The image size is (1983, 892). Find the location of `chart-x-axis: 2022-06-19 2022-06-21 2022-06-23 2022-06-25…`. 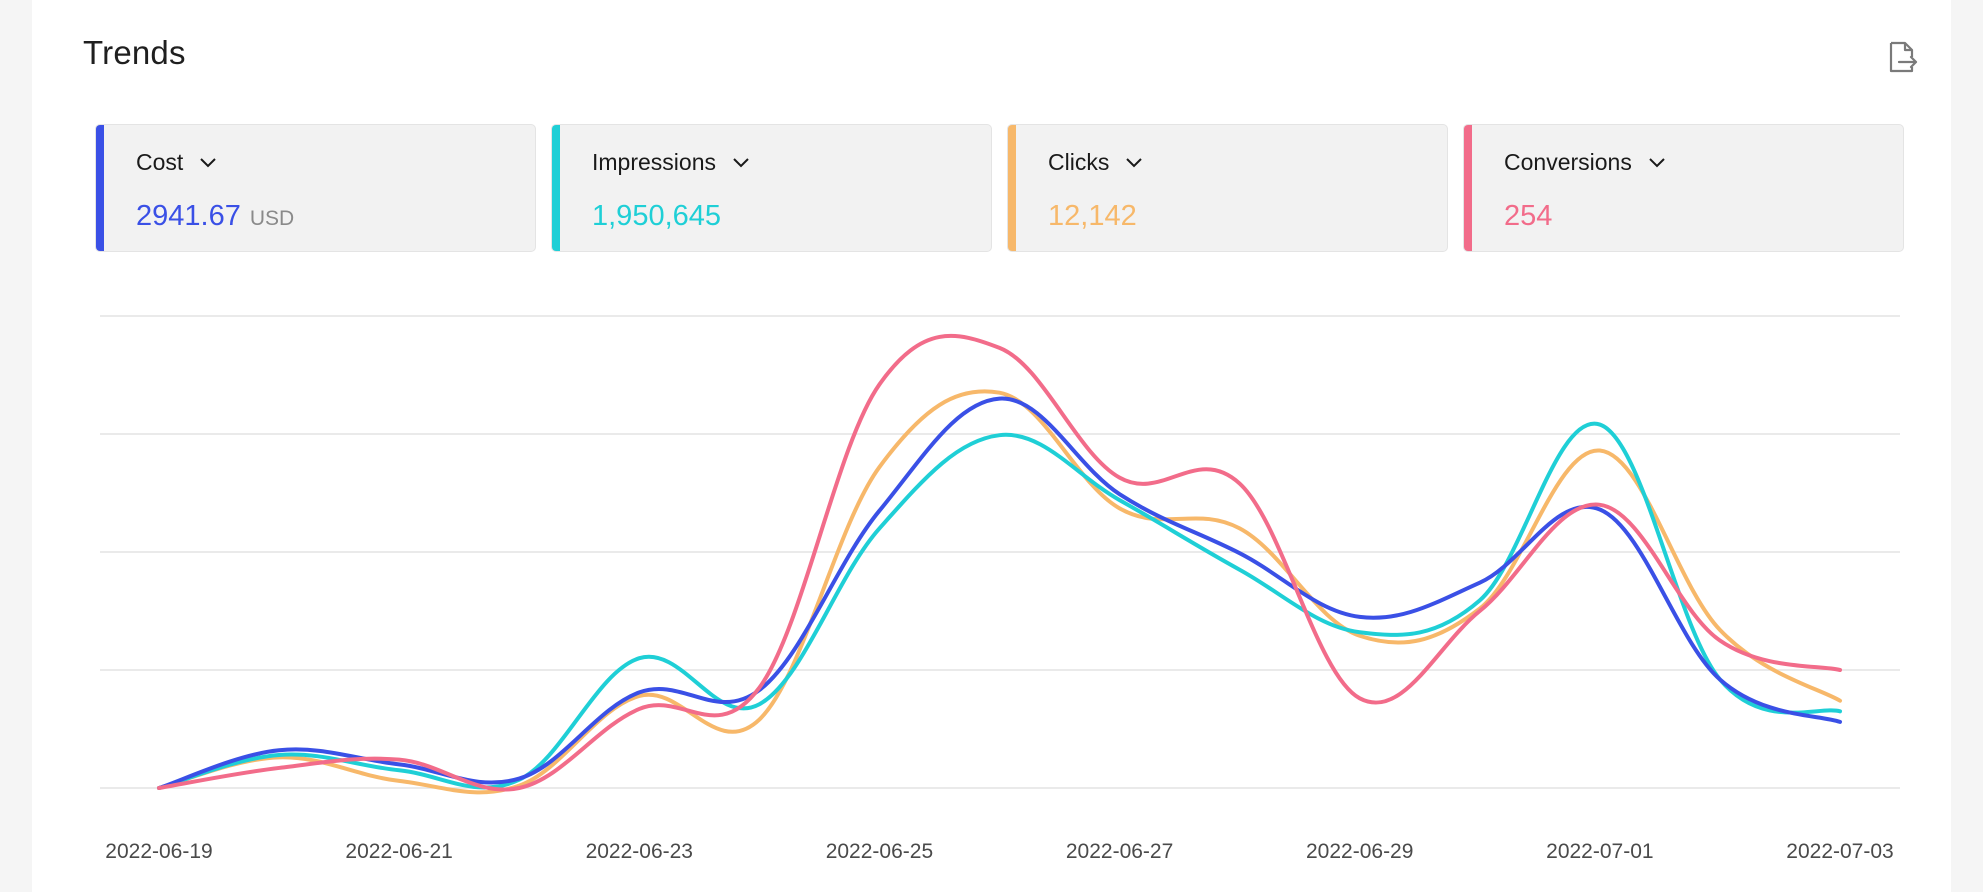

chart-x-axis: 2022-06-19 2022-06-21 2022-06-23 2022-06-25… is located at coordinates (999, 851).